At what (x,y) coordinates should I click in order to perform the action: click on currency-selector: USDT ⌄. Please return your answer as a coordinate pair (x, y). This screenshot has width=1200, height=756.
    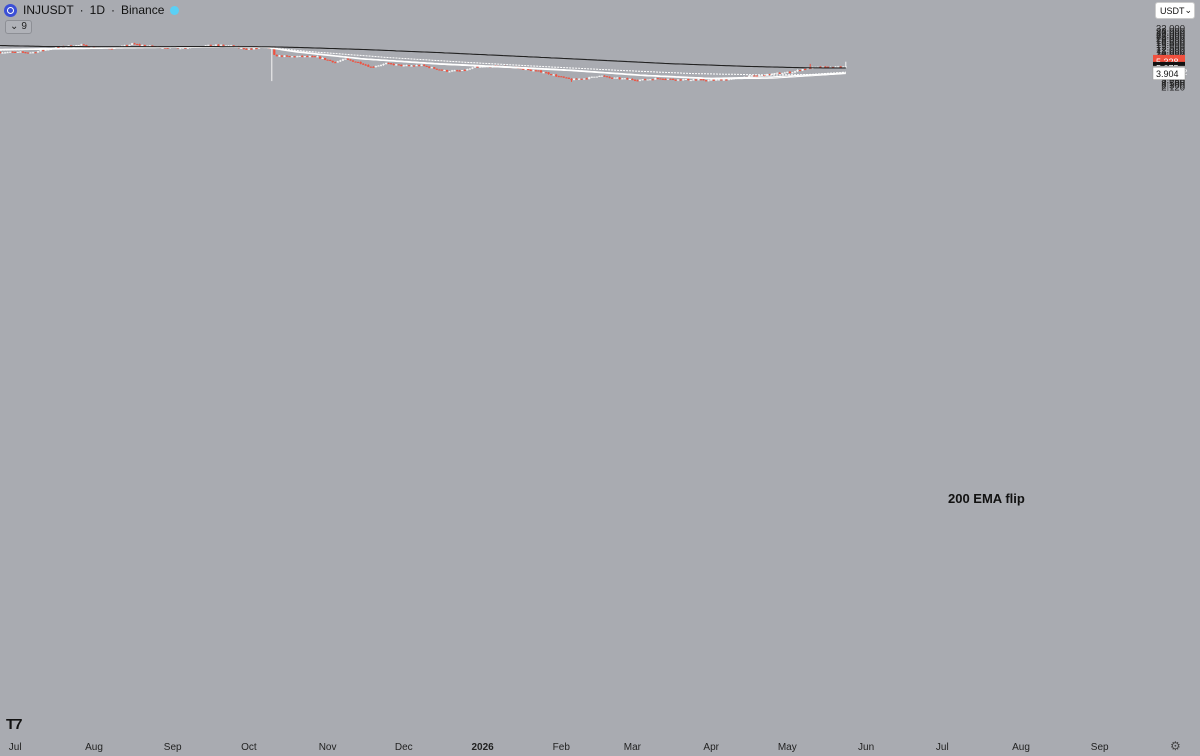
    Looking at the image, I should click on (1175, 10).